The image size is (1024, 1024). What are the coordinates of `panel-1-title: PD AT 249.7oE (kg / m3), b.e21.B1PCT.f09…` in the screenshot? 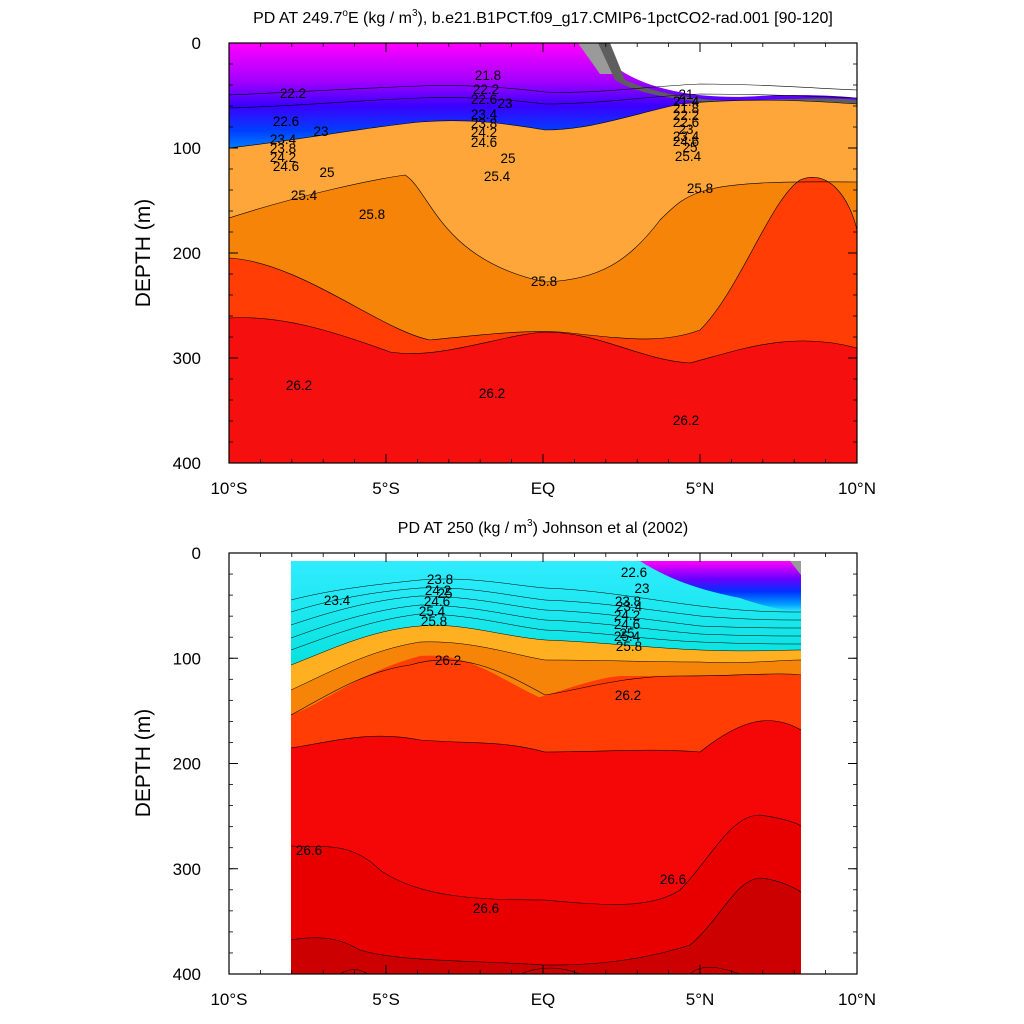 It's located at (543, 17).